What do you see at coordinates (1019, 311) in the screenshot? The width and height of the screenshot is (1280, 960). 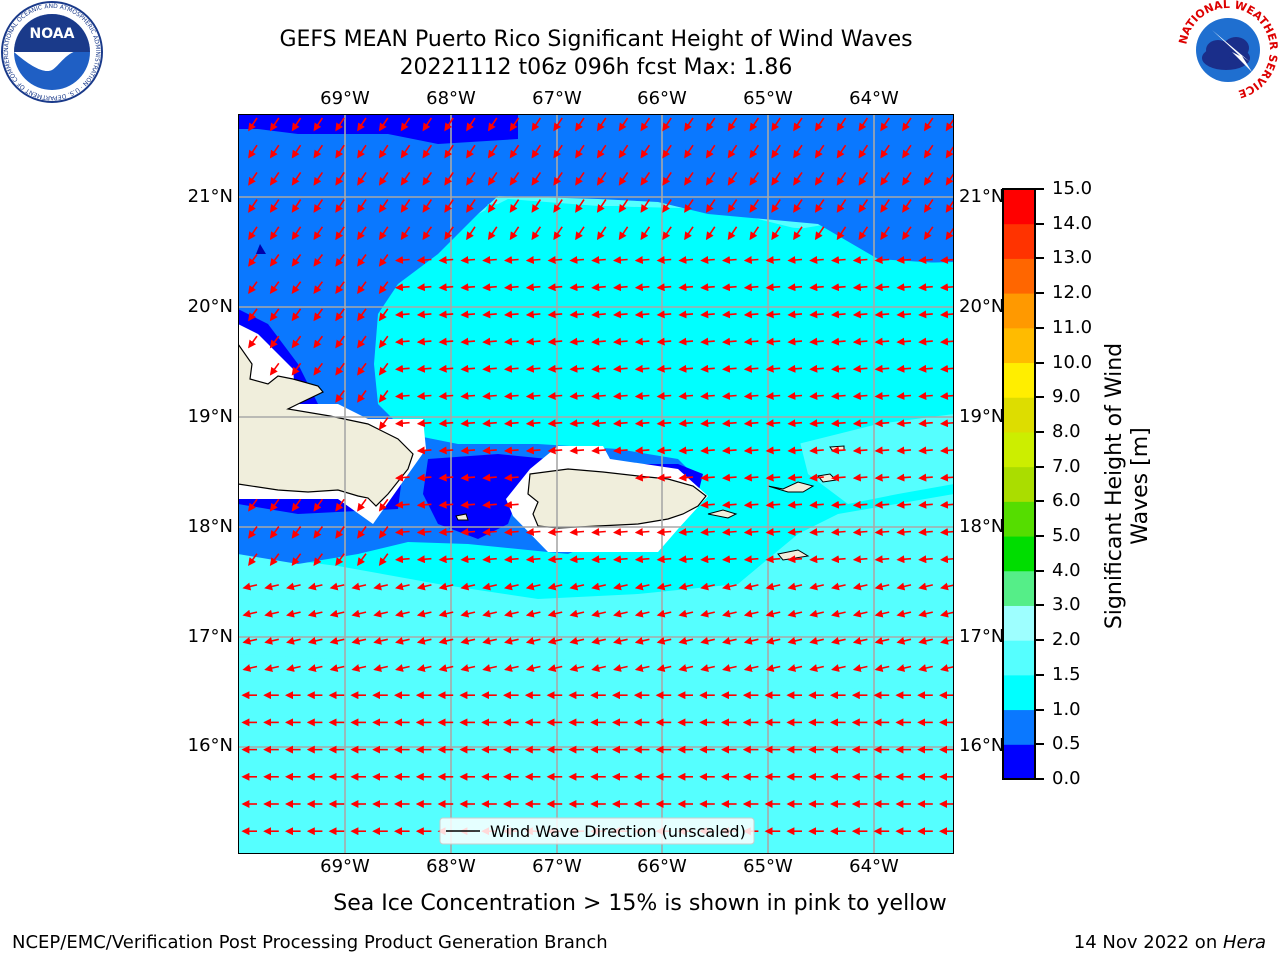 I see `colorbar-band` at bounding box center [1019, 311].